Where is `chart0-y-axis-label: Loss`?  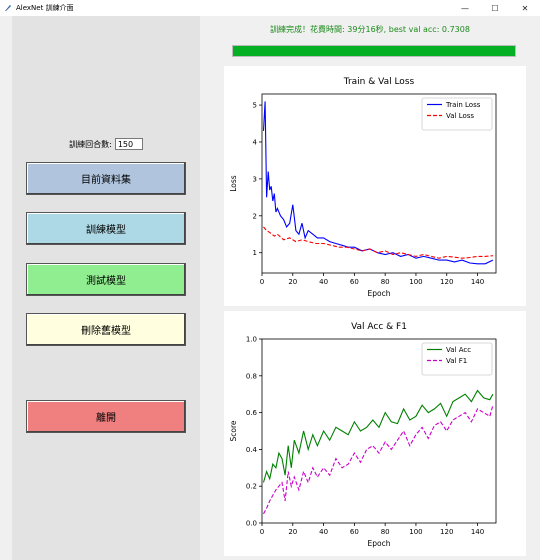 chart0-y-axis-label: Loss is located at coordinates (233, 183).